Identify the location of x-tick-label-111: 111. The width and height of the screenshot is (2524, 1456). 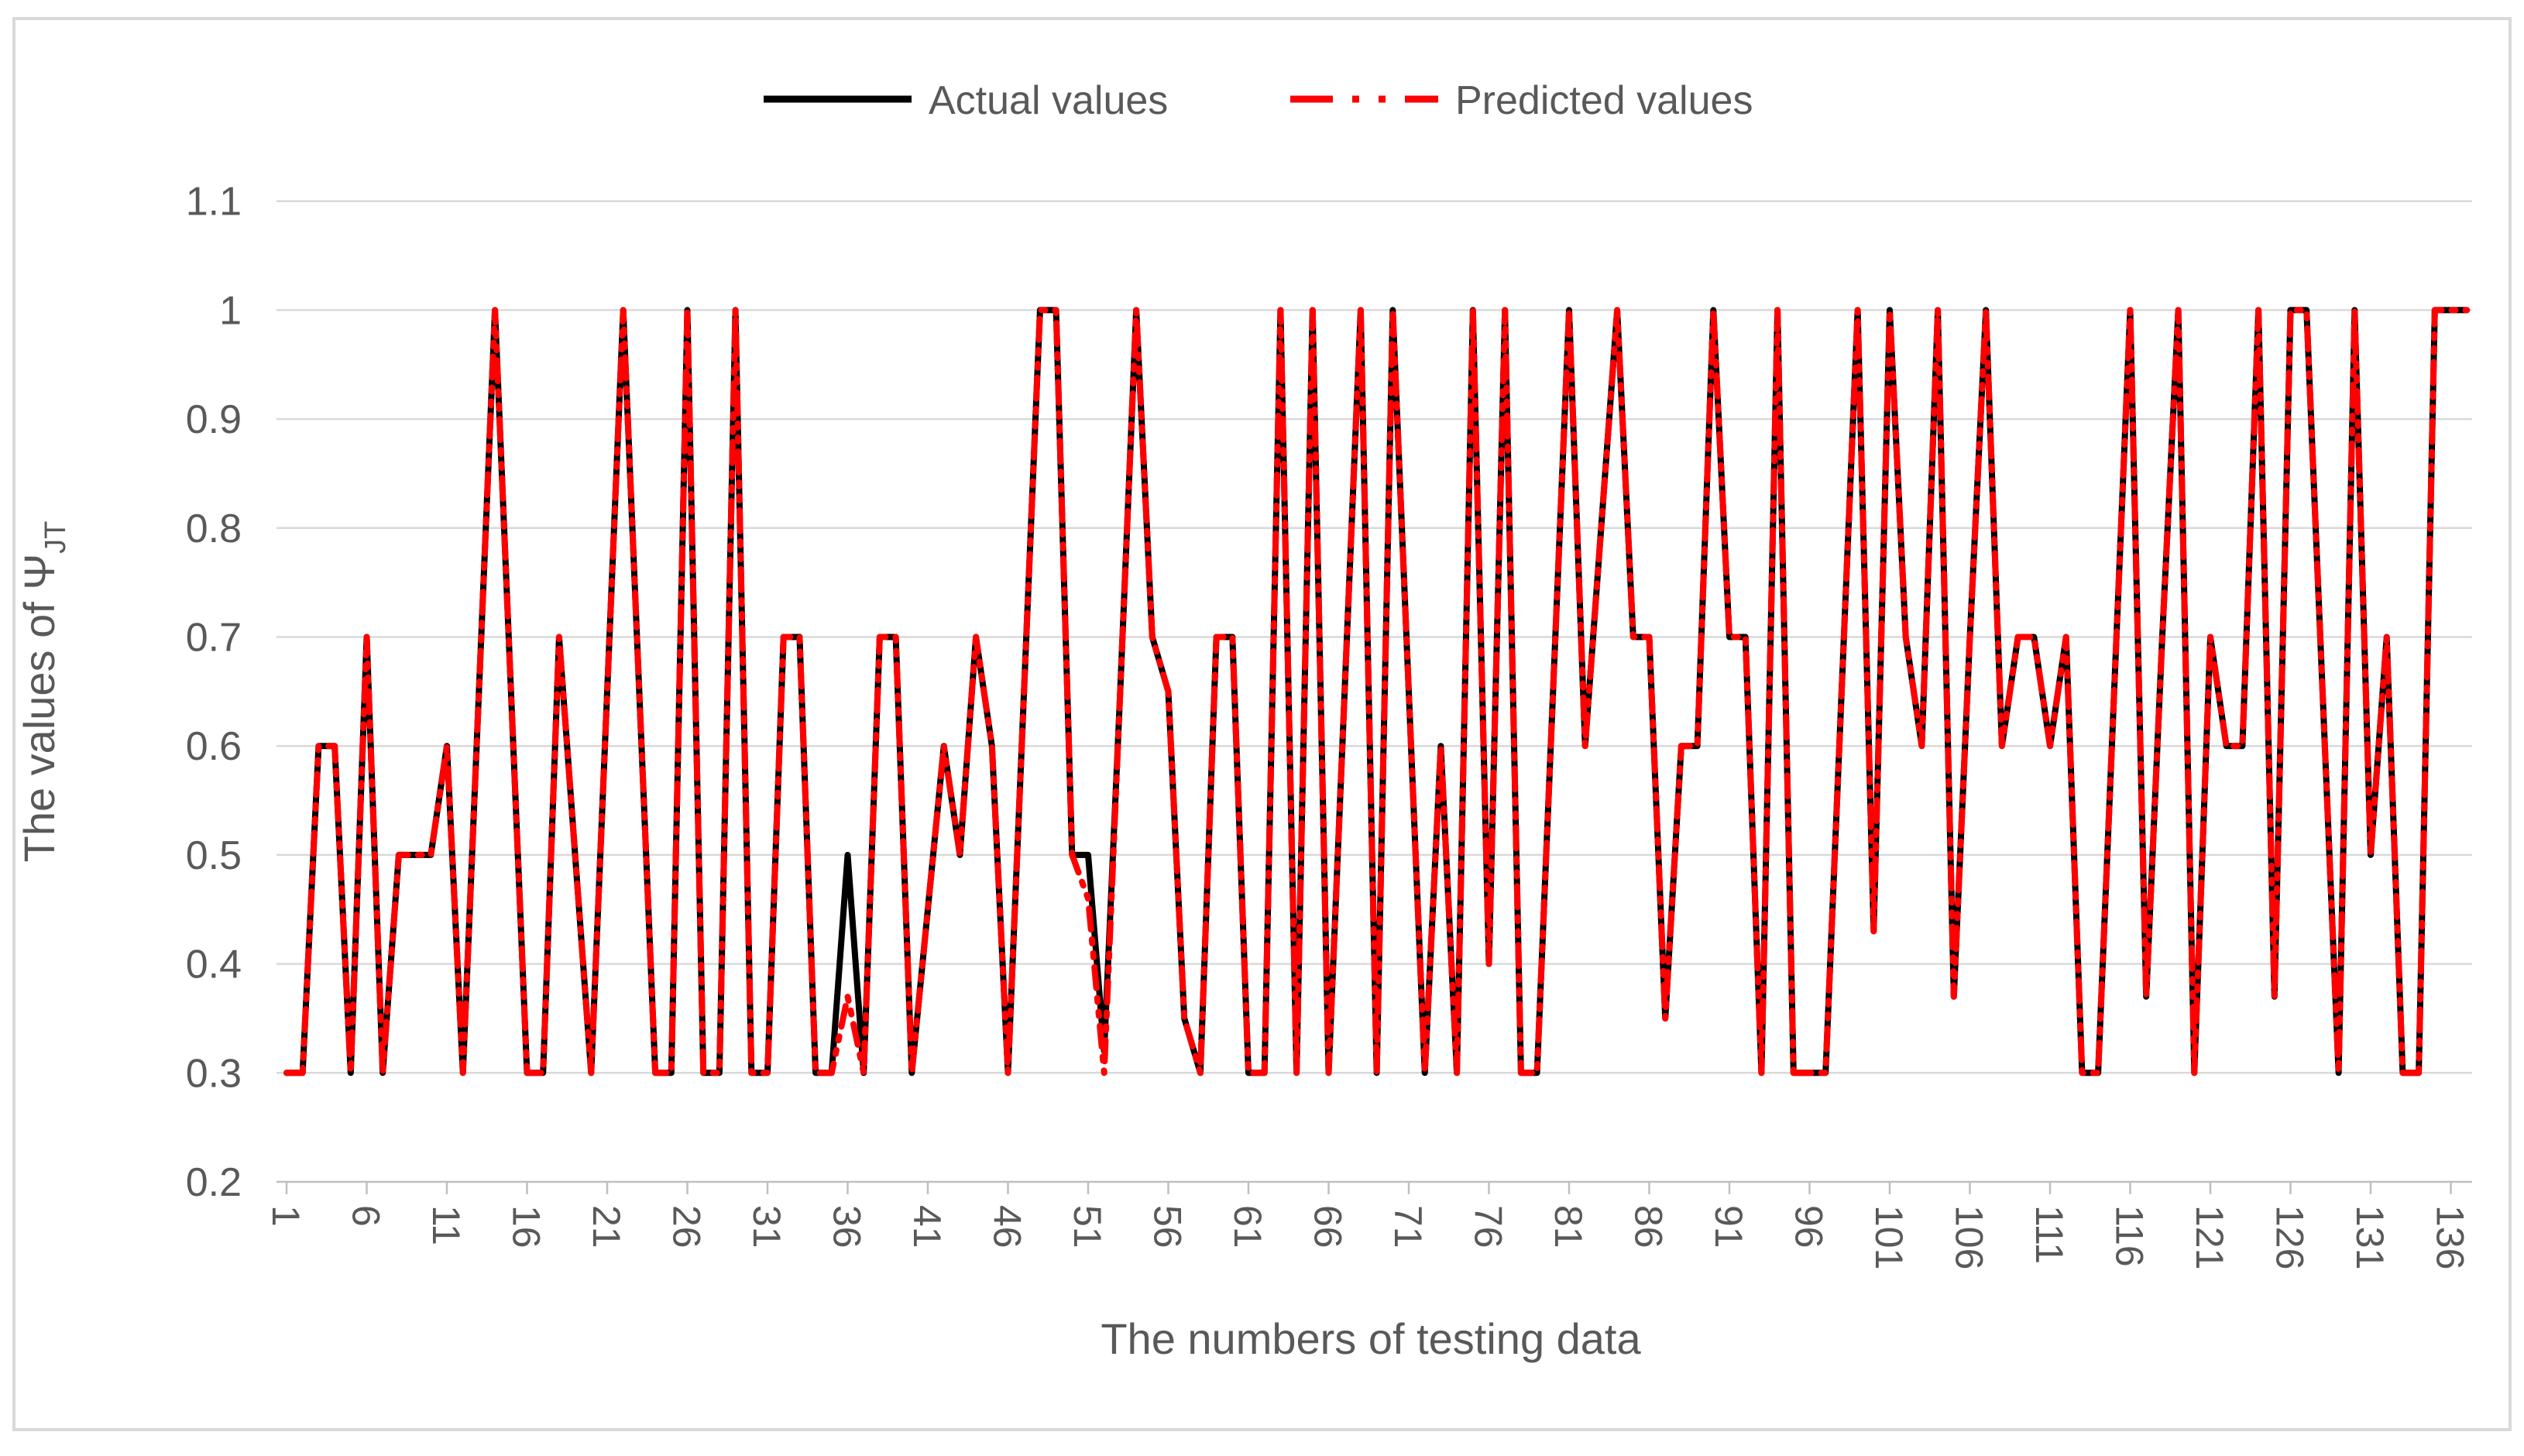
(2049, 1234).